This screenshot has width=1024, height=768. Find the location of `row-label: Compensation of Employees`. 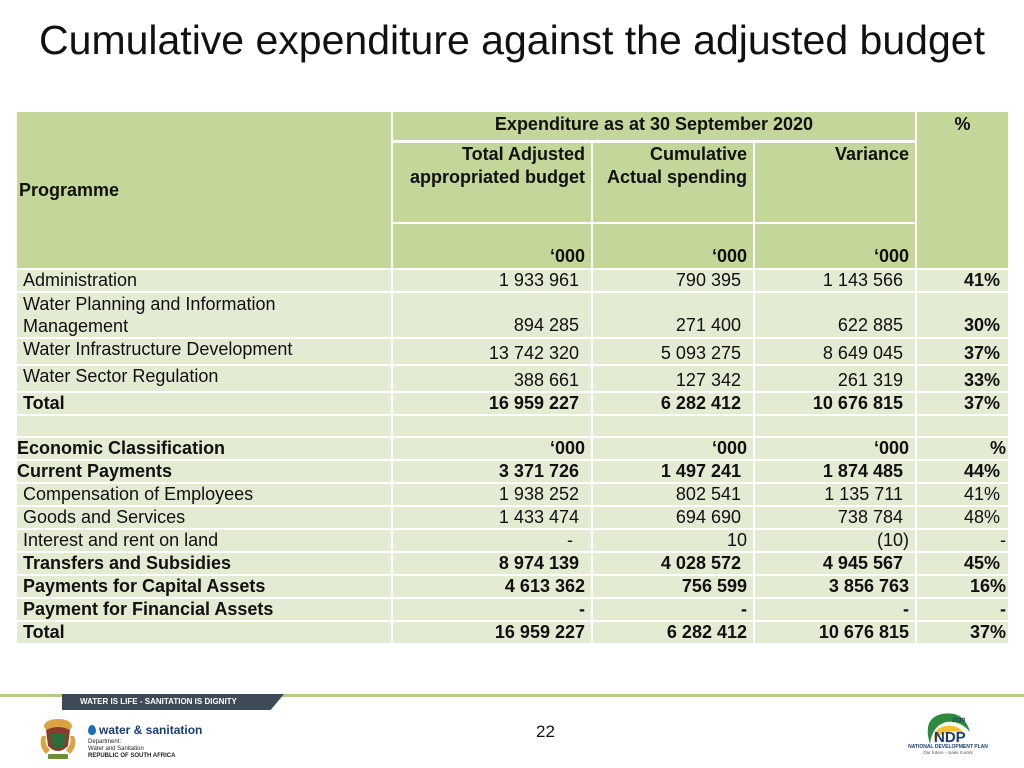

row-label: Compensation of Employees is located at coordinates (204, 494).